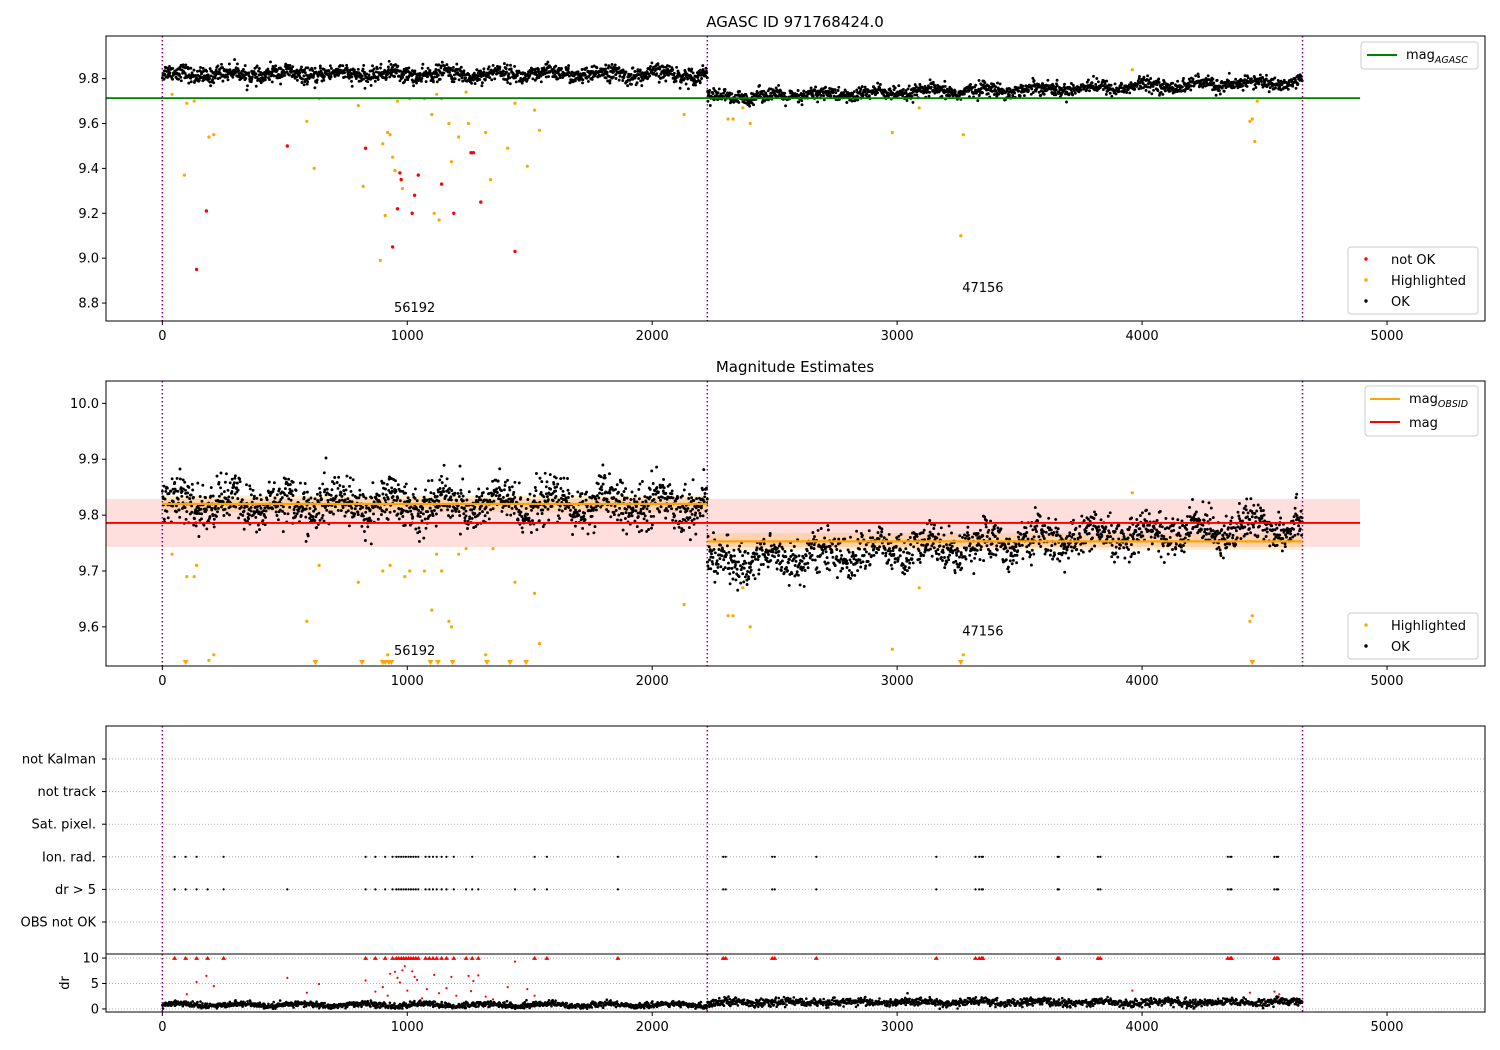 The width and height of the screenshot is (1500, 1050). Describe the element at coordinates (1428, 281) in the screenshot. I see `legend-highlighted-label: Highlighted` at that location.